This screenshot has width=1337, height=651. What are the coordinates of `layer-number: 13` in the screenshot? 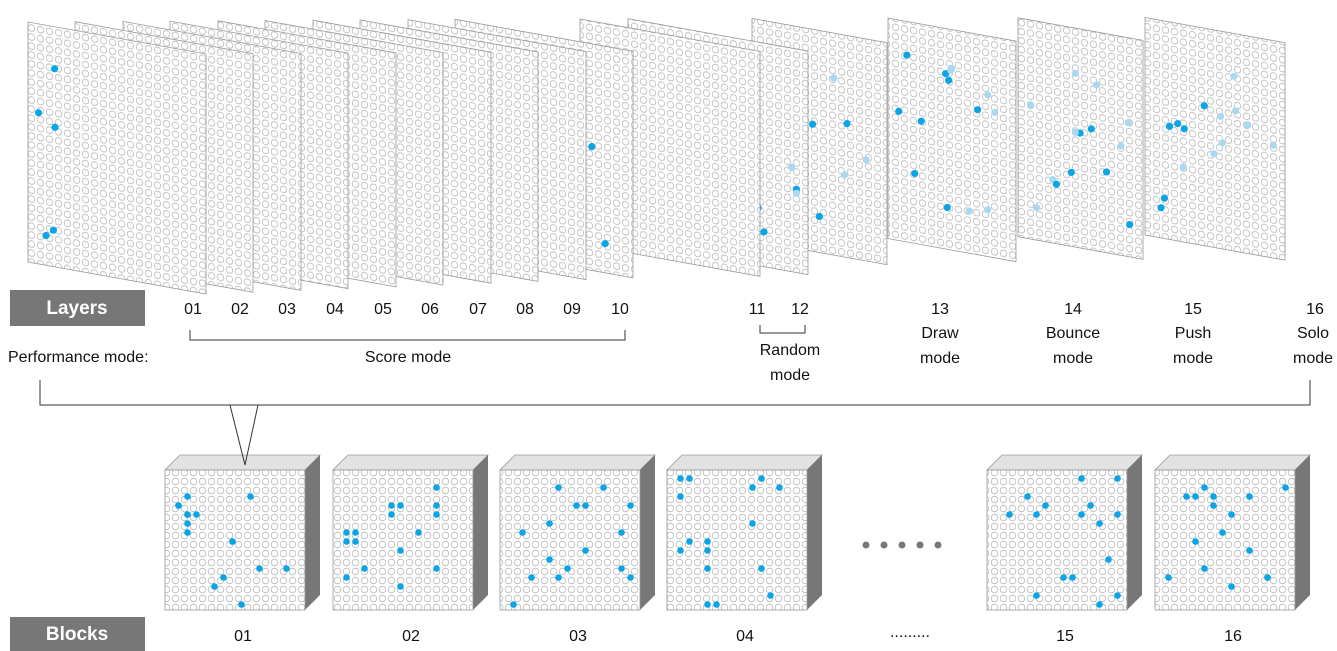 It's located at (940, 309).